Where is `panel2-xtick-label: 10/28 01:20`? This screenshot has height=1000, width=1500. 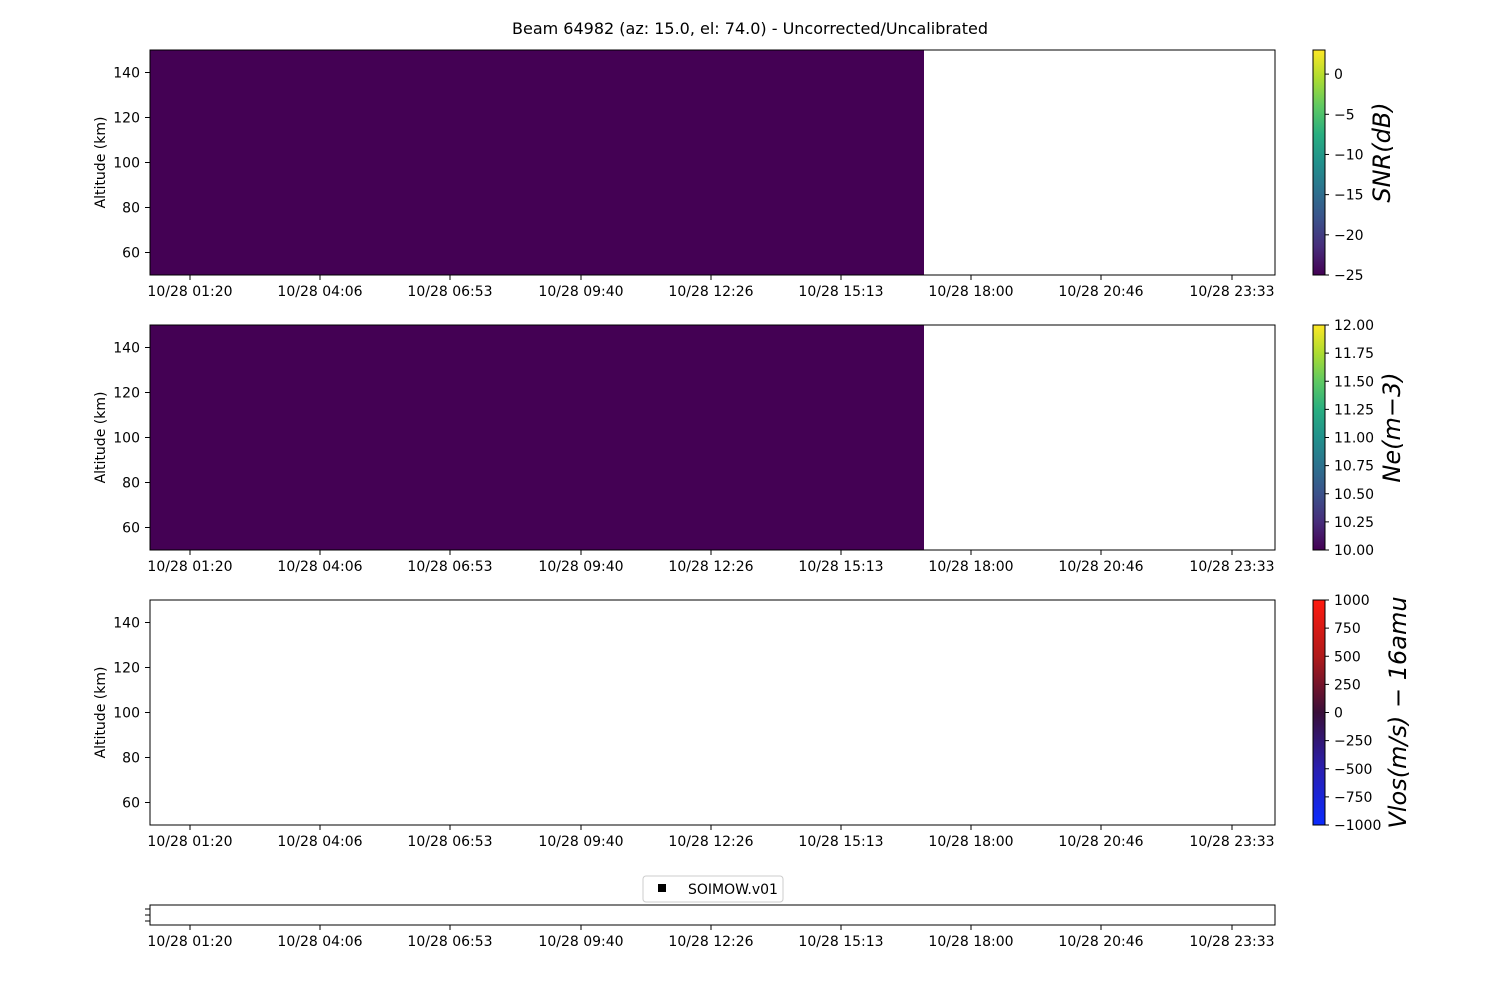 panel2-xtick-label: 10/28 01:20 is located at coordinates (189, 567).